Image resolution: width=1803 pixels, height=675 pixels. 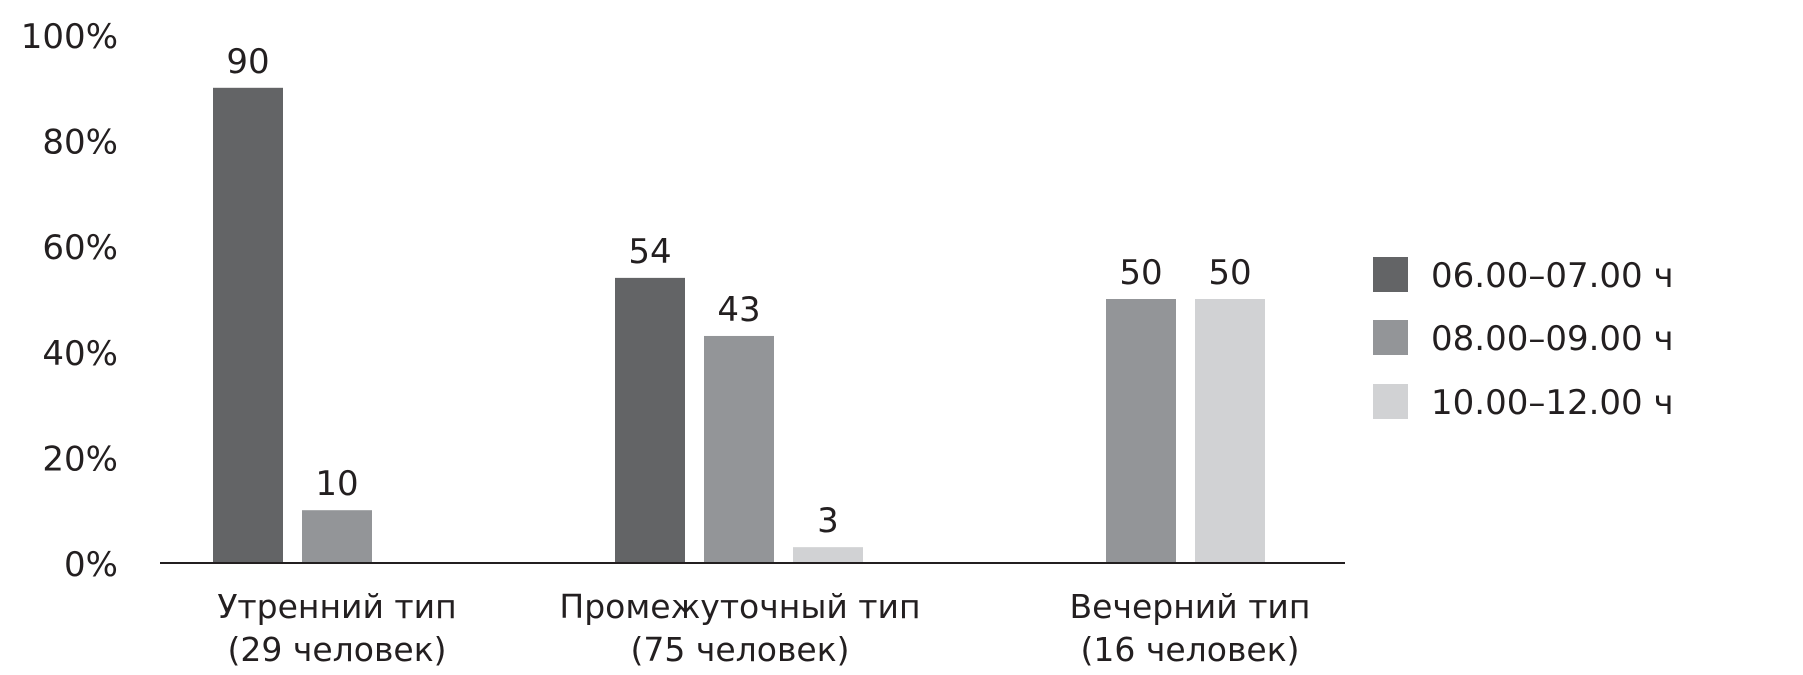 I want to click on y-tick-label: 80%, so click(x=80, y=143).